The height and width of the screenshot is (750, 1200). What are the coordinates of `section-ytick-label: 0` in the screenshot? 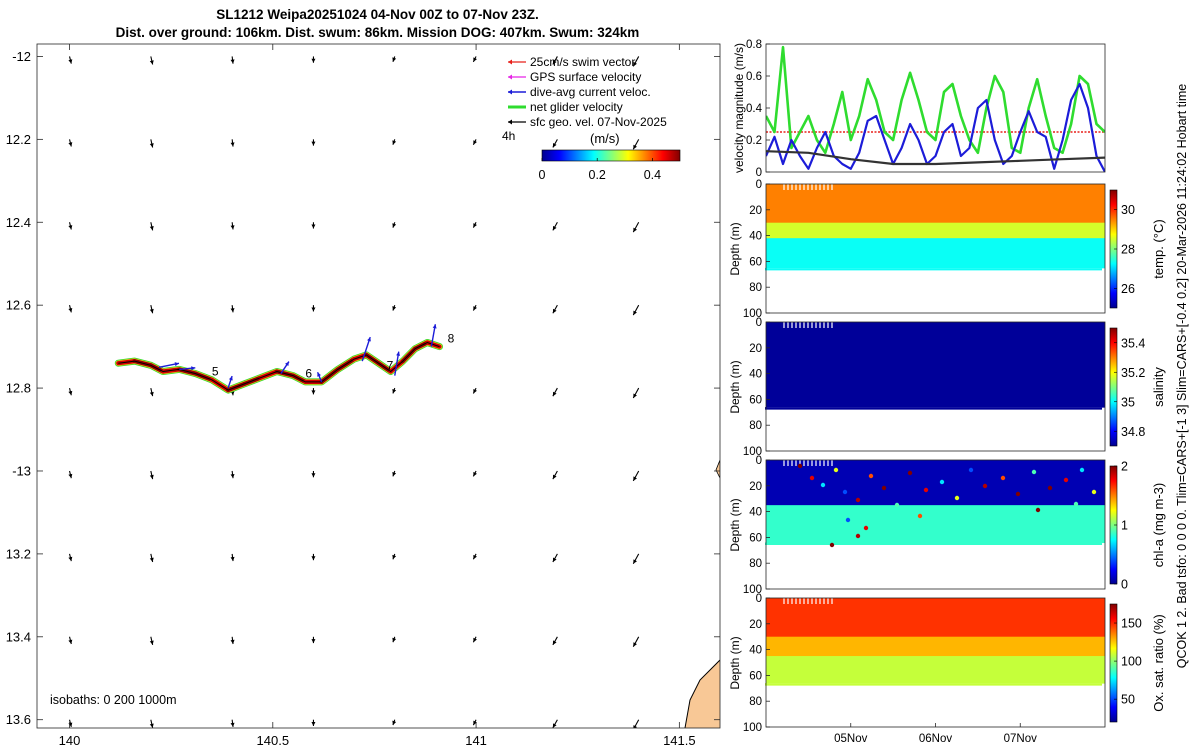 It's located at (759, 185).